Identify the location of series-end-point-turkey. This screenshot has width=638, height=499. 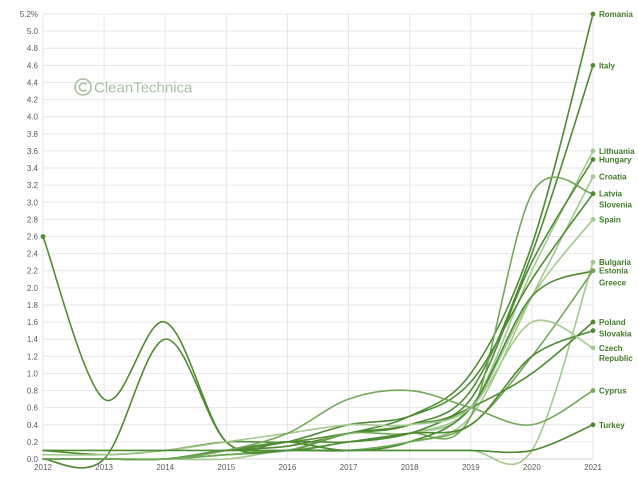
(593, 425).